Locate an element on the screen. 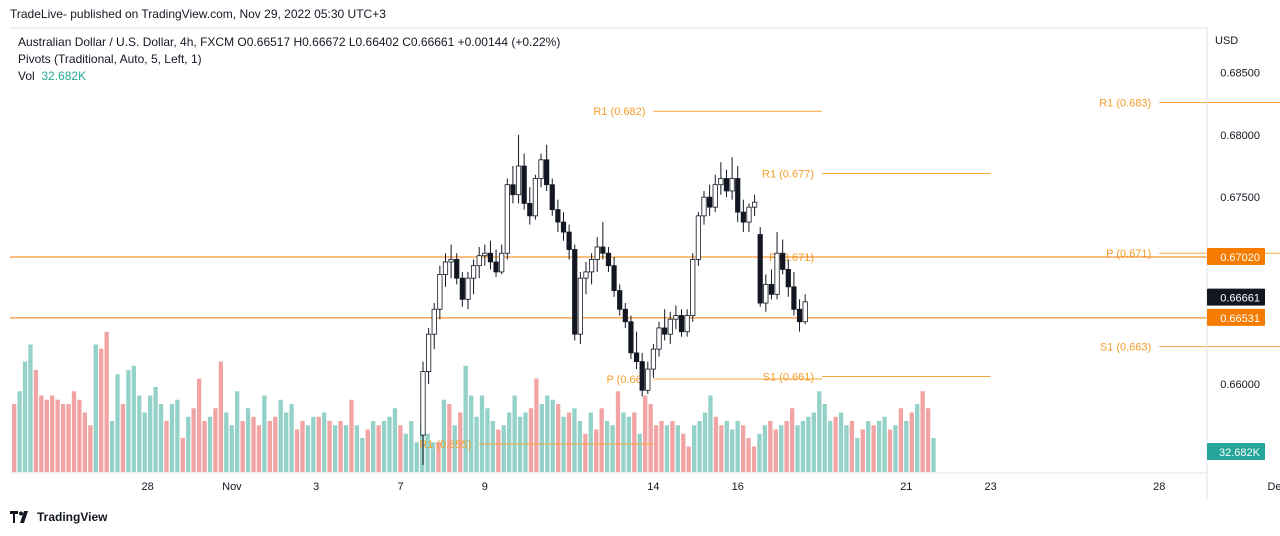 The width and height of the screenshot is (1280, 536). volume-legend: Vol 32.682K is located at coordinates (289, 76).